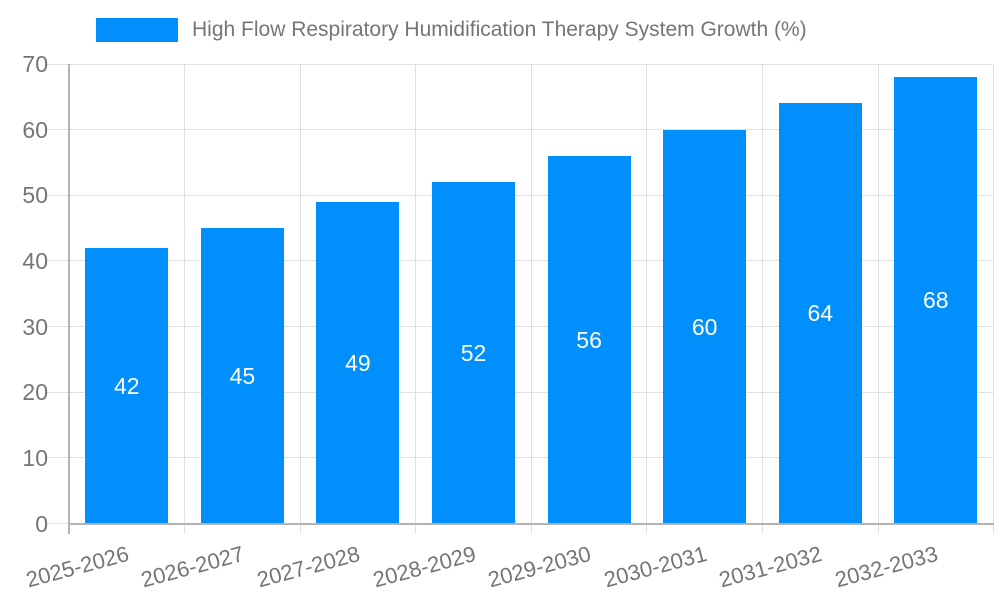 This screenshot has width=1000, height=600. I want to click on bar-value-label: 52, so click(473, 352).